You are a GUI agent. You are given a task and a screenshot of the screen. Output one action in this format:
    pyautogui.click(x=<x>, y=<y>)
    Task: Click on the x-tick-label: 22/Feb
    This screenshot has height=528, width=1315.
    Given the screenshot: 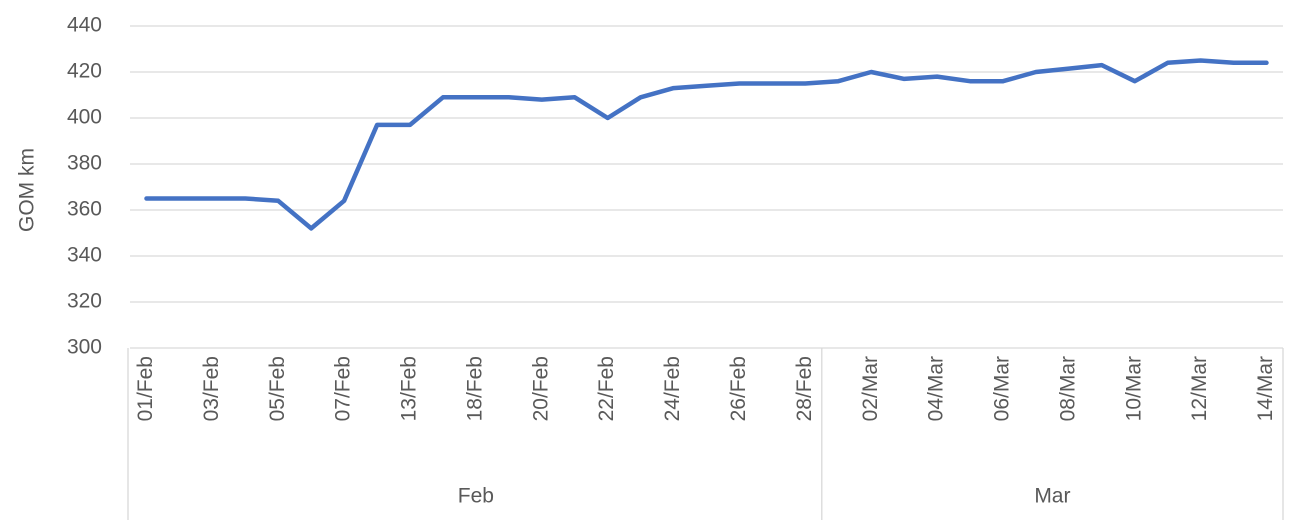 What is the action you would take?
    pyautogui.click(x=606, y=388)
    